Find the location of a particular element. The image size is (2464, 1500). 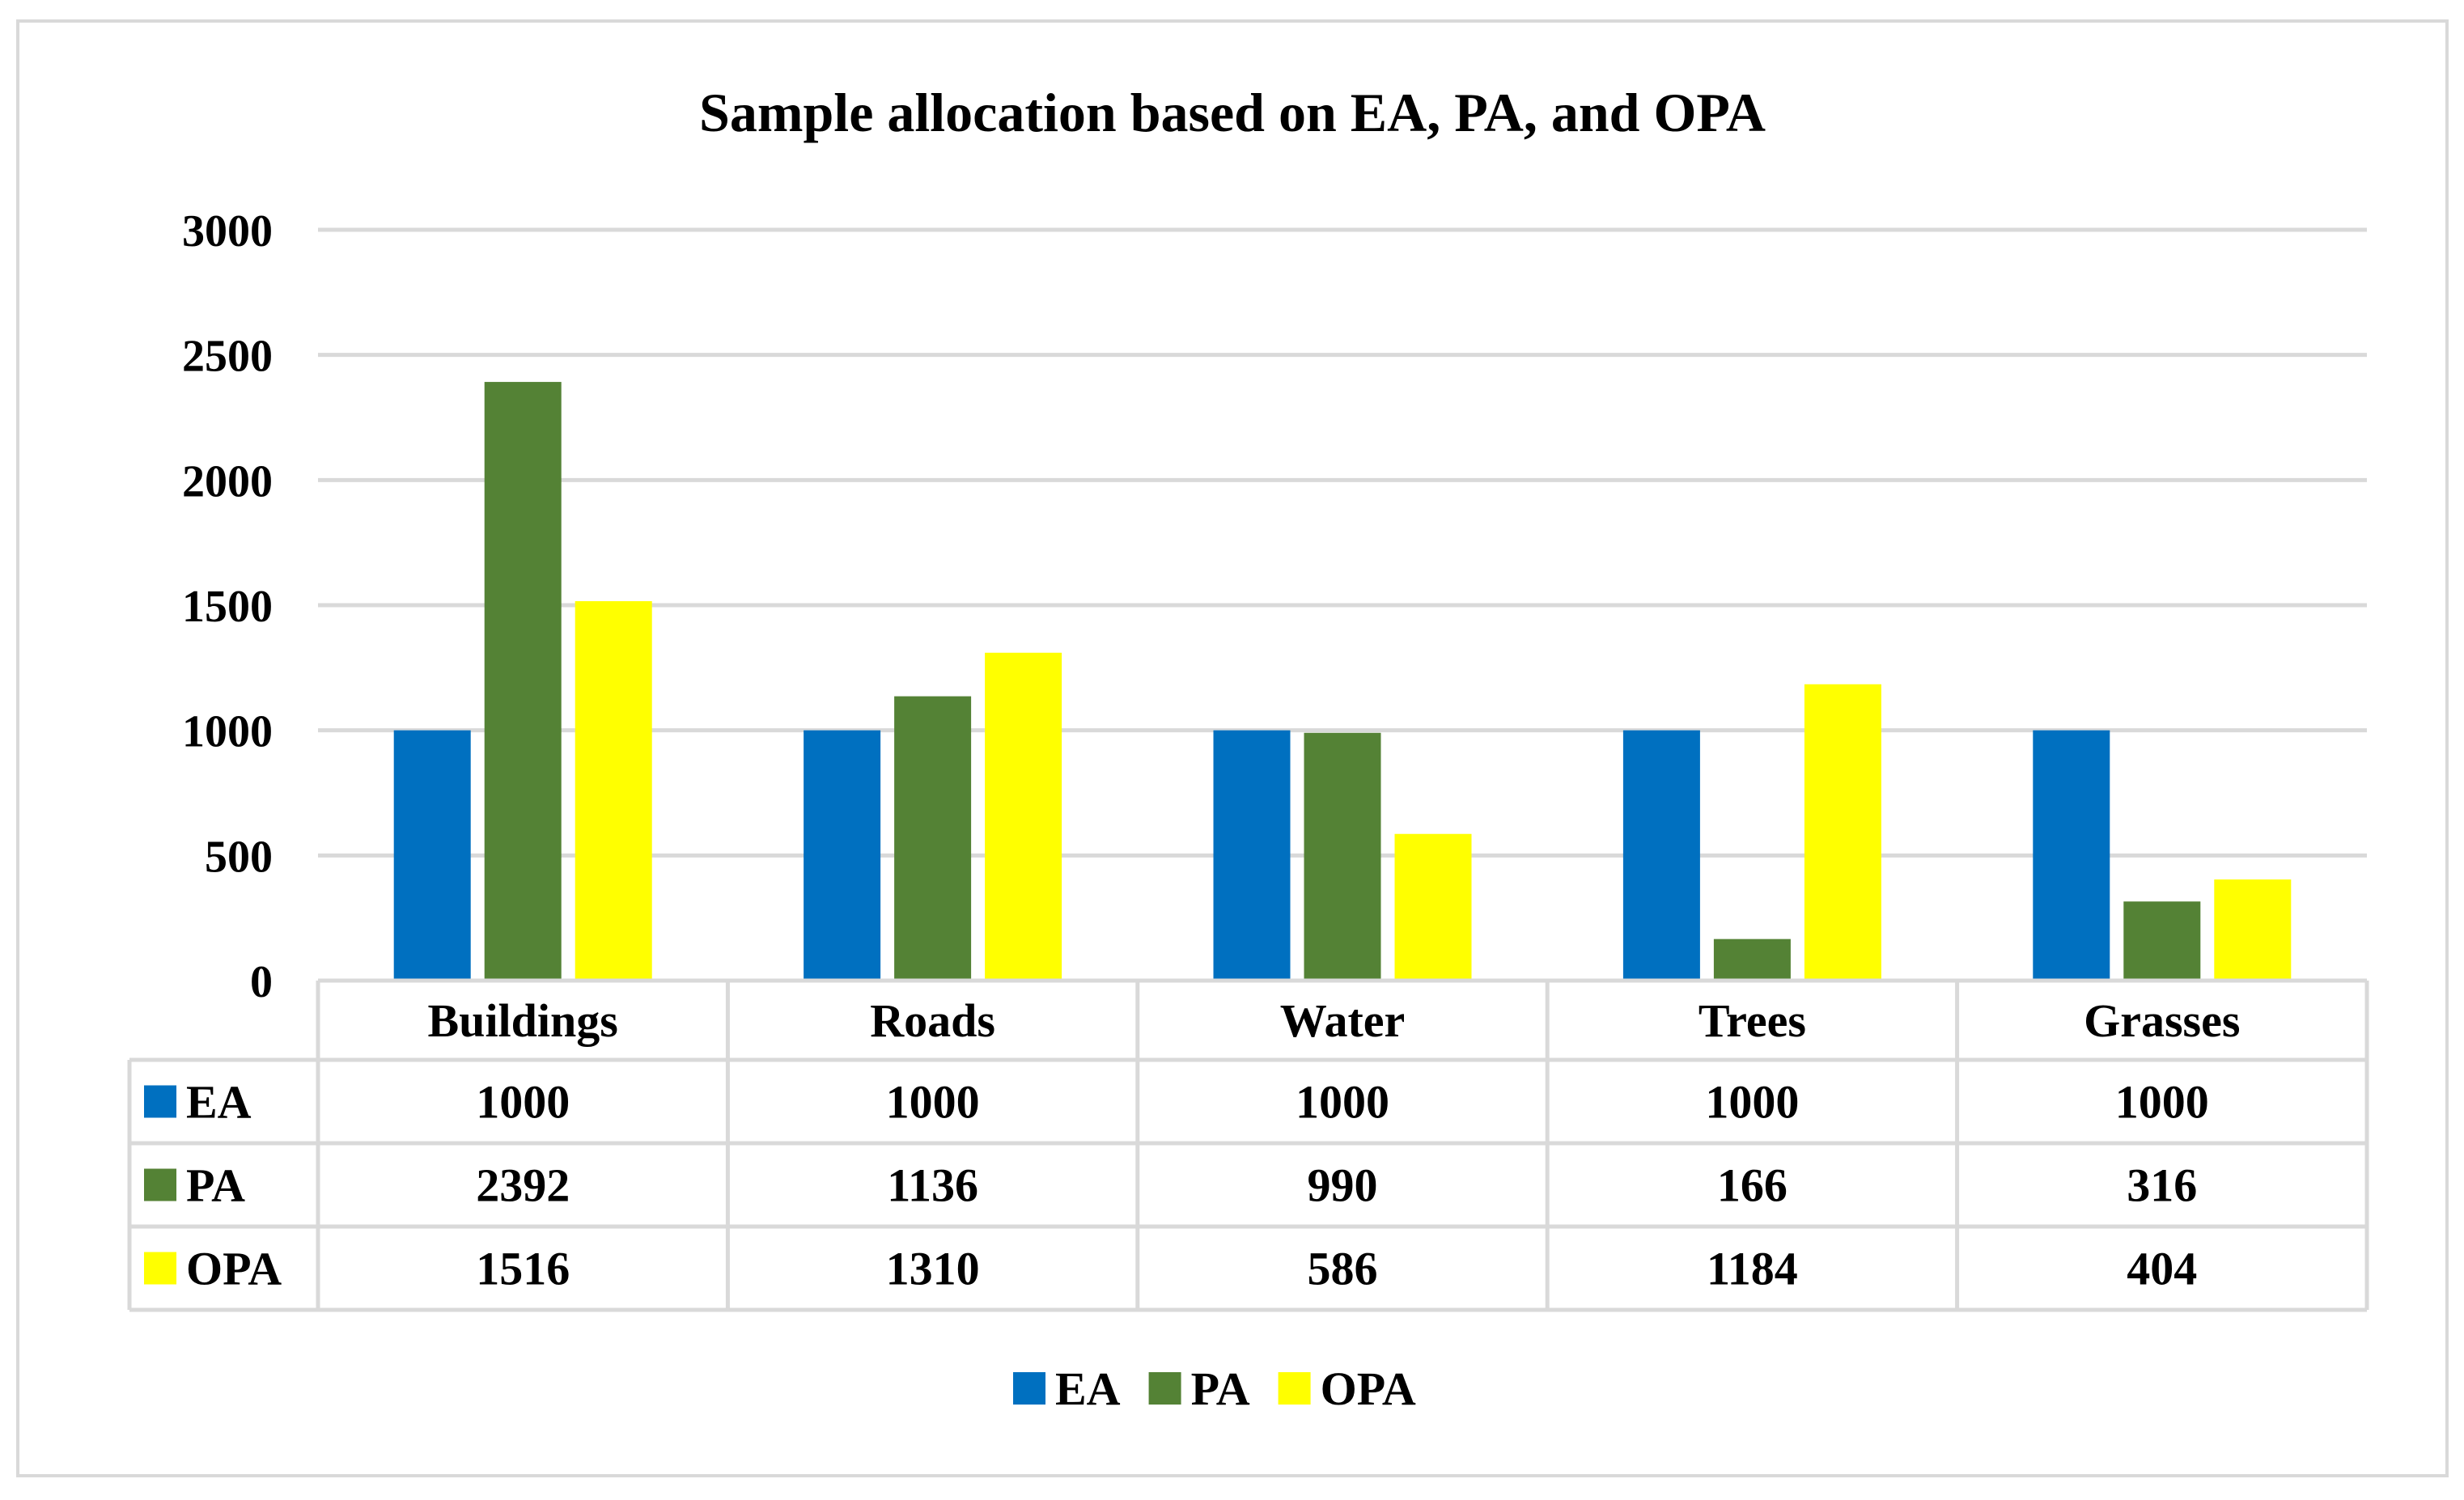

table-row-label: PA is located at coordinates (215, 1185).